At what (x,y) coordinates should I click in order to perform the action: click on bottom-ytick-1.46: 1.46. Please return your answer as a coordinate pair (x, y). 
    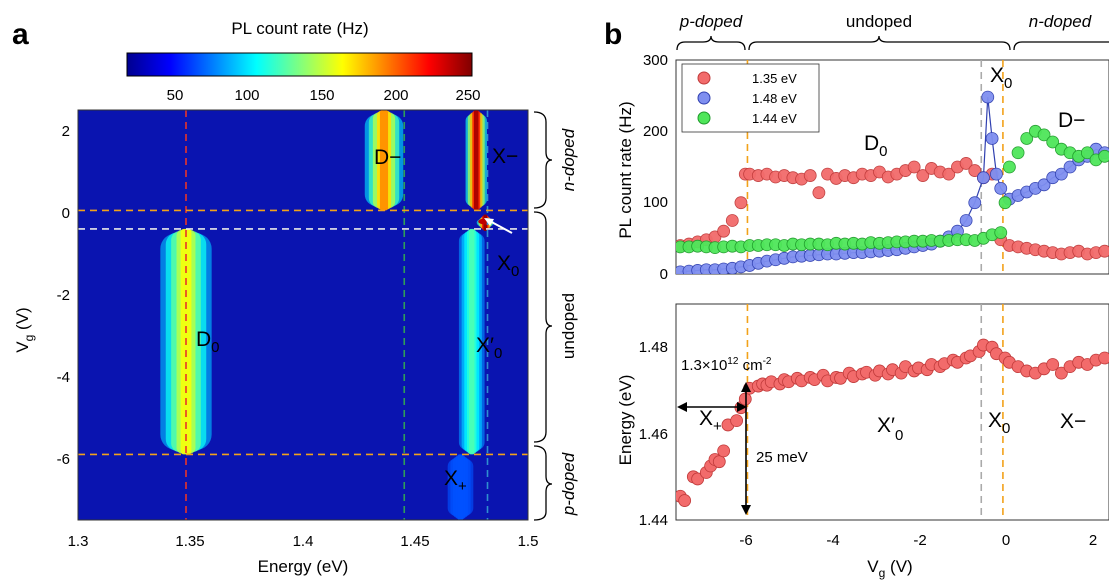
    Looking at the image, I should click on (653, 434).